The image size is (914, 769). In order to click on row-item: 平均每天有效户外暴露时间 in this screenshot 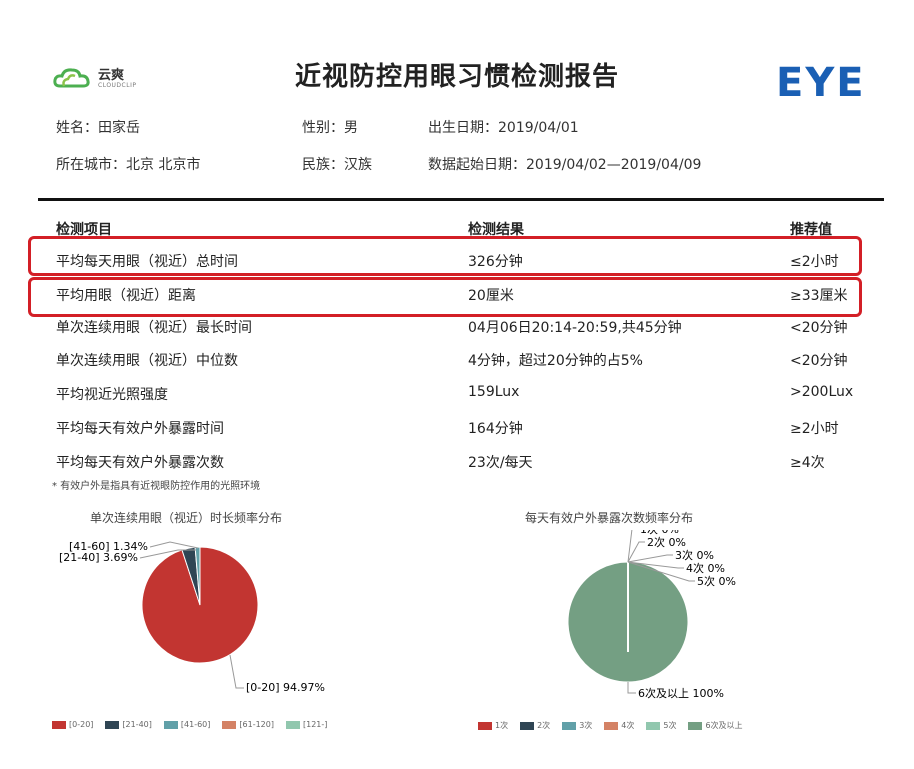, I will do `click(140, 429)`.